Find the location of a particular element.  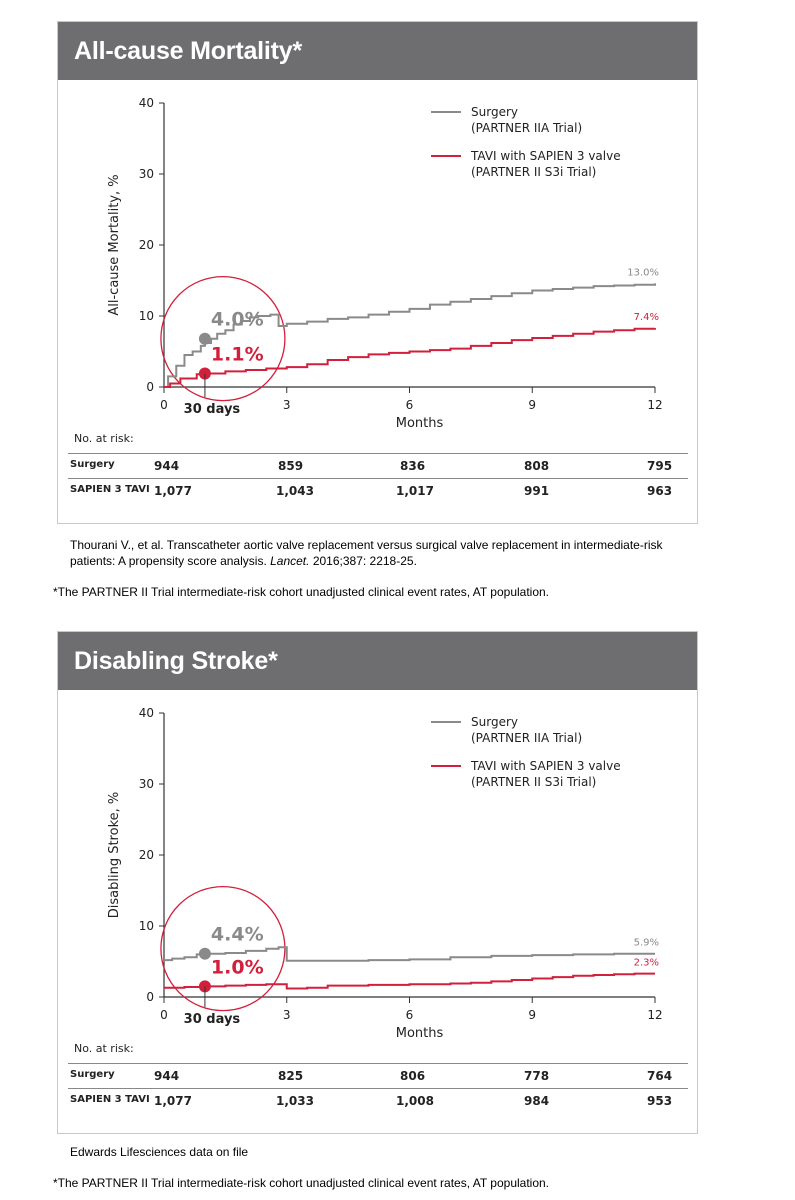

end-label-tavi: 7.4% is located at coordinates (646, 317).